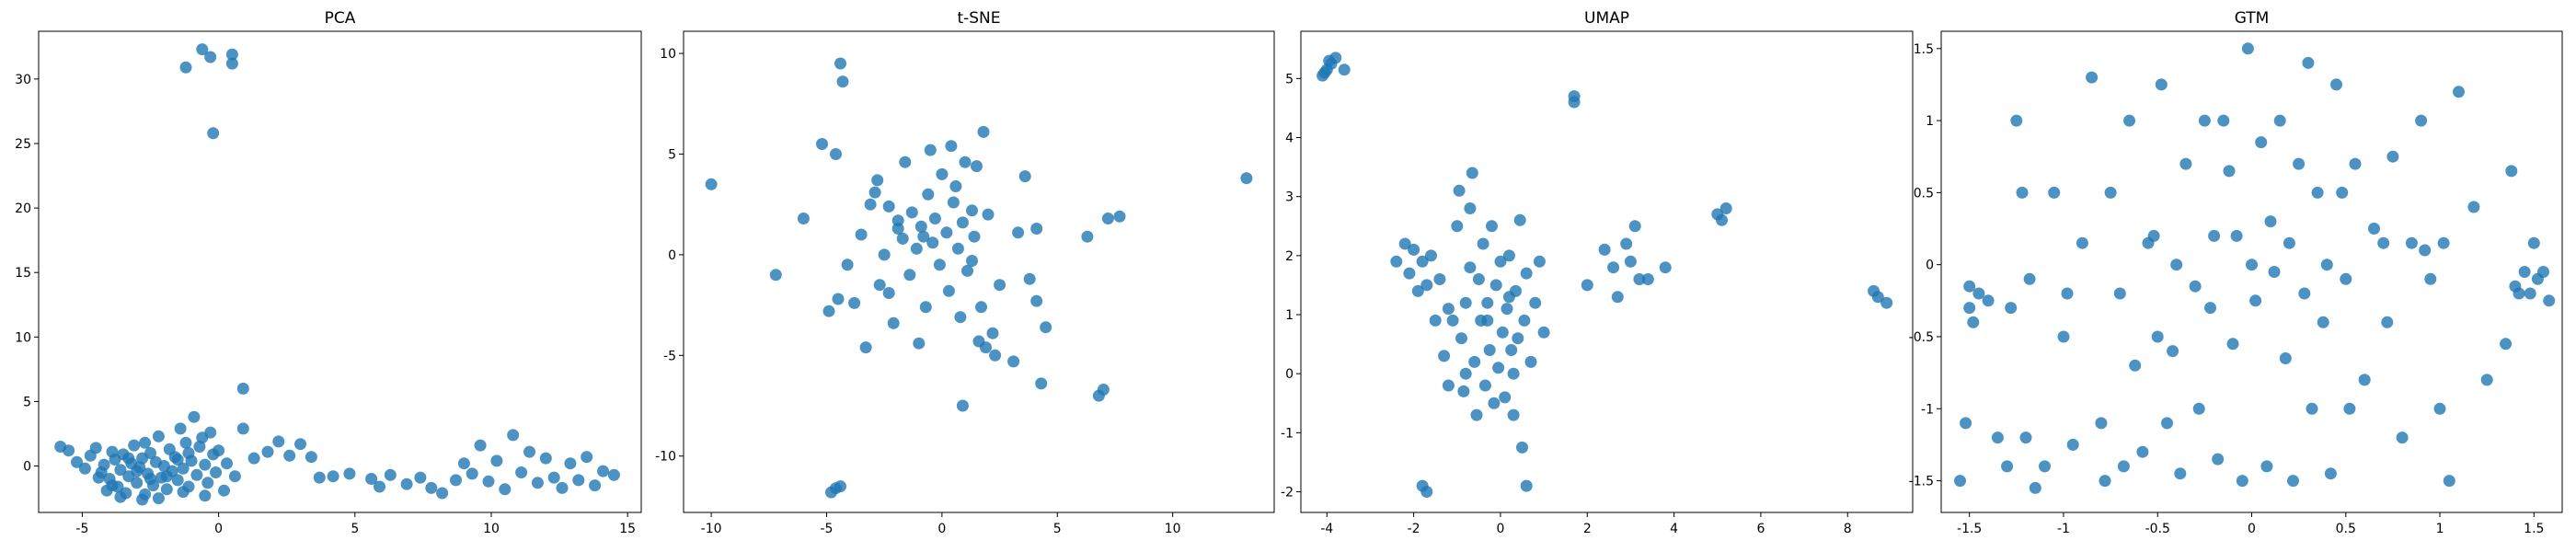  I want to click on x-tick-label: 2, so click(1587, 529).